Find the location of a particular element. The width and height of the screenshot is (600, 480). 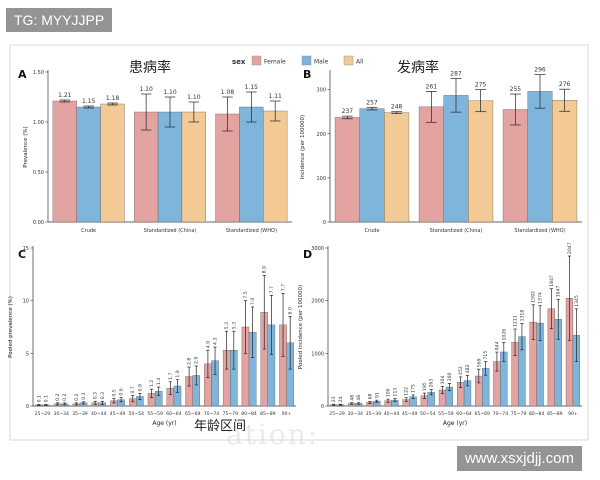

bottom-watermark: www.xsxjdjj.com is located at coordinates (519, 458).